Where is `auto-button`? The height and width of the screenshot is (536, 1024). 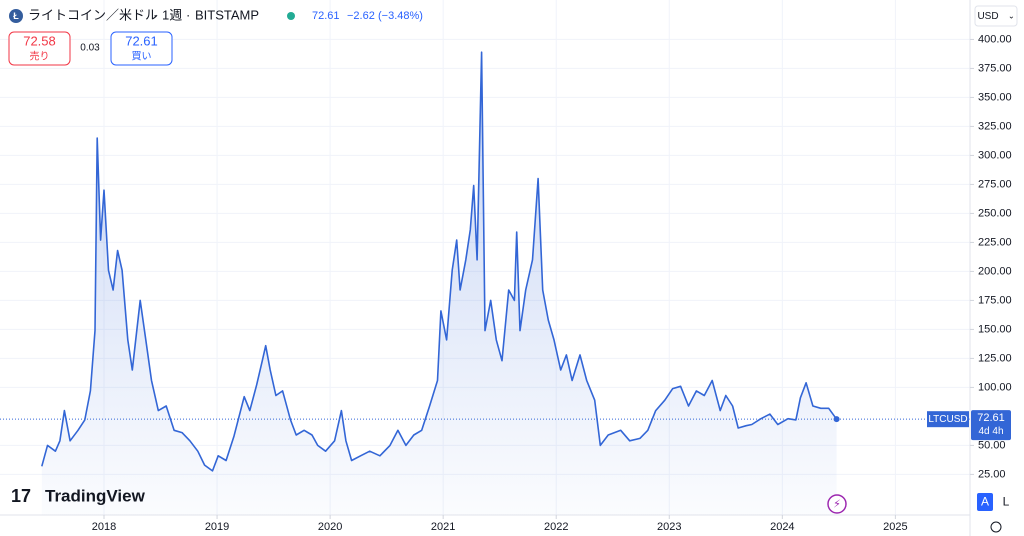 auto-button is located at coordinates (985, 502).